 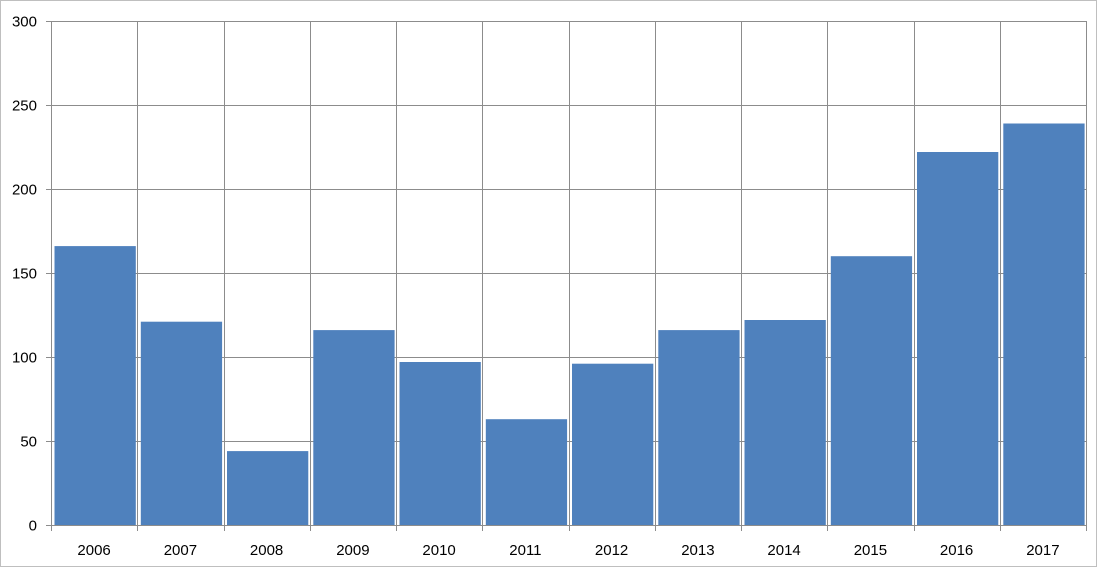 What do you see at coordinates (958, 338) in the screenshot?
I see `bar-2016` at bounding box center [958, 338].